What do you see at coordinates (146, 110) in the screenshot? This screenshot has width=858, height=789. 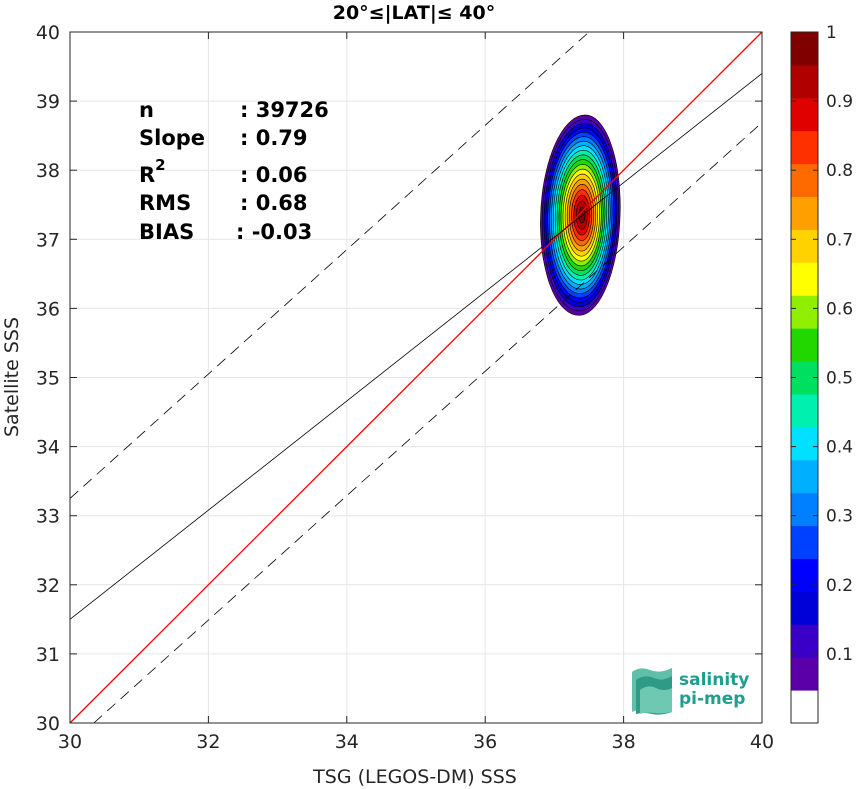 I see `stat-label-n: n` at bounding box center [146, 110].